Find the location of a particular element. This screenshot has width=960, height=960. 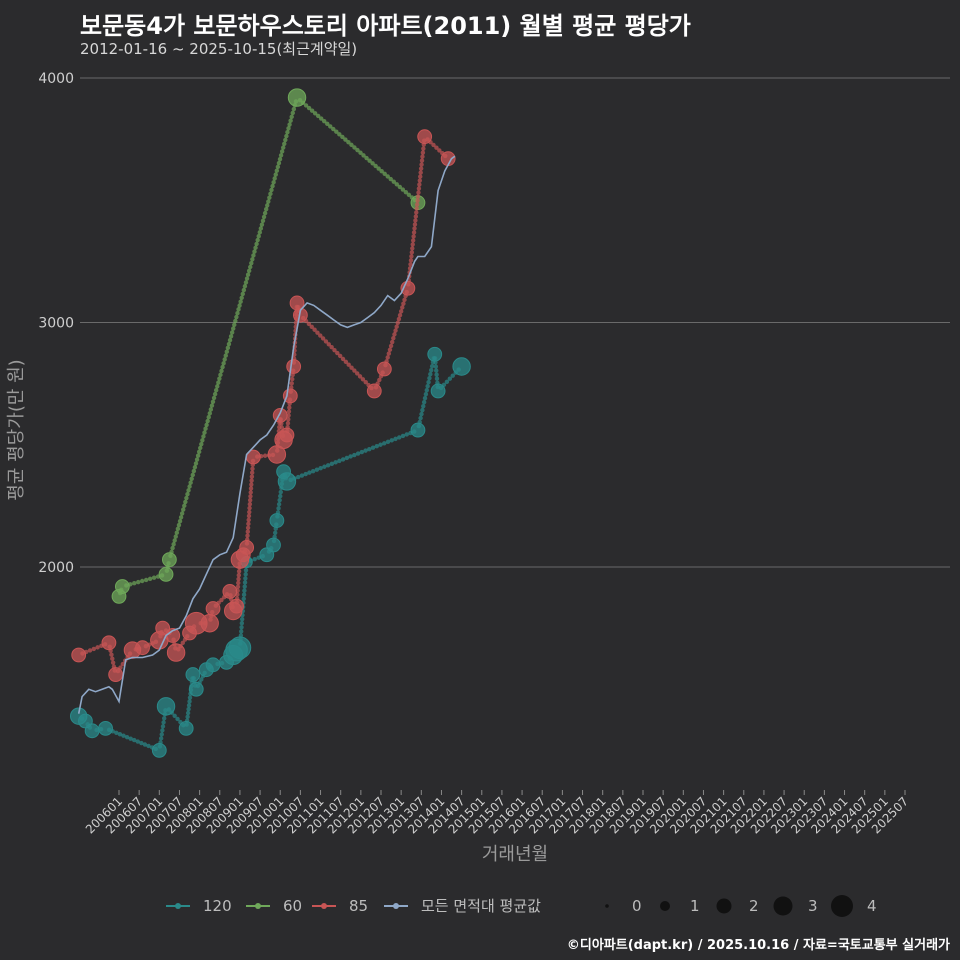

chart-title: 보문동4가 보문하우스토리 아파트(2011) 월별 평균 평당가 is located at coordinates (385, 26).